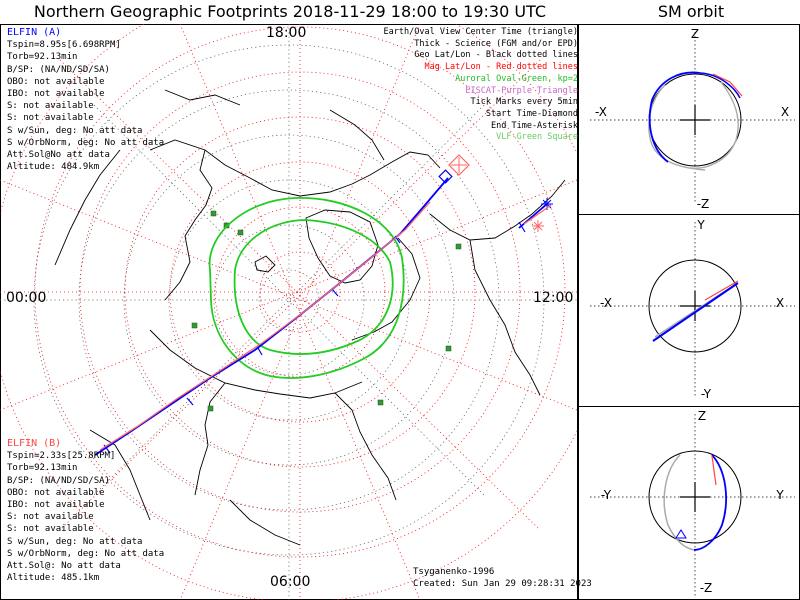  I want to click on time-label-top: 18:00, so click(286, 33).